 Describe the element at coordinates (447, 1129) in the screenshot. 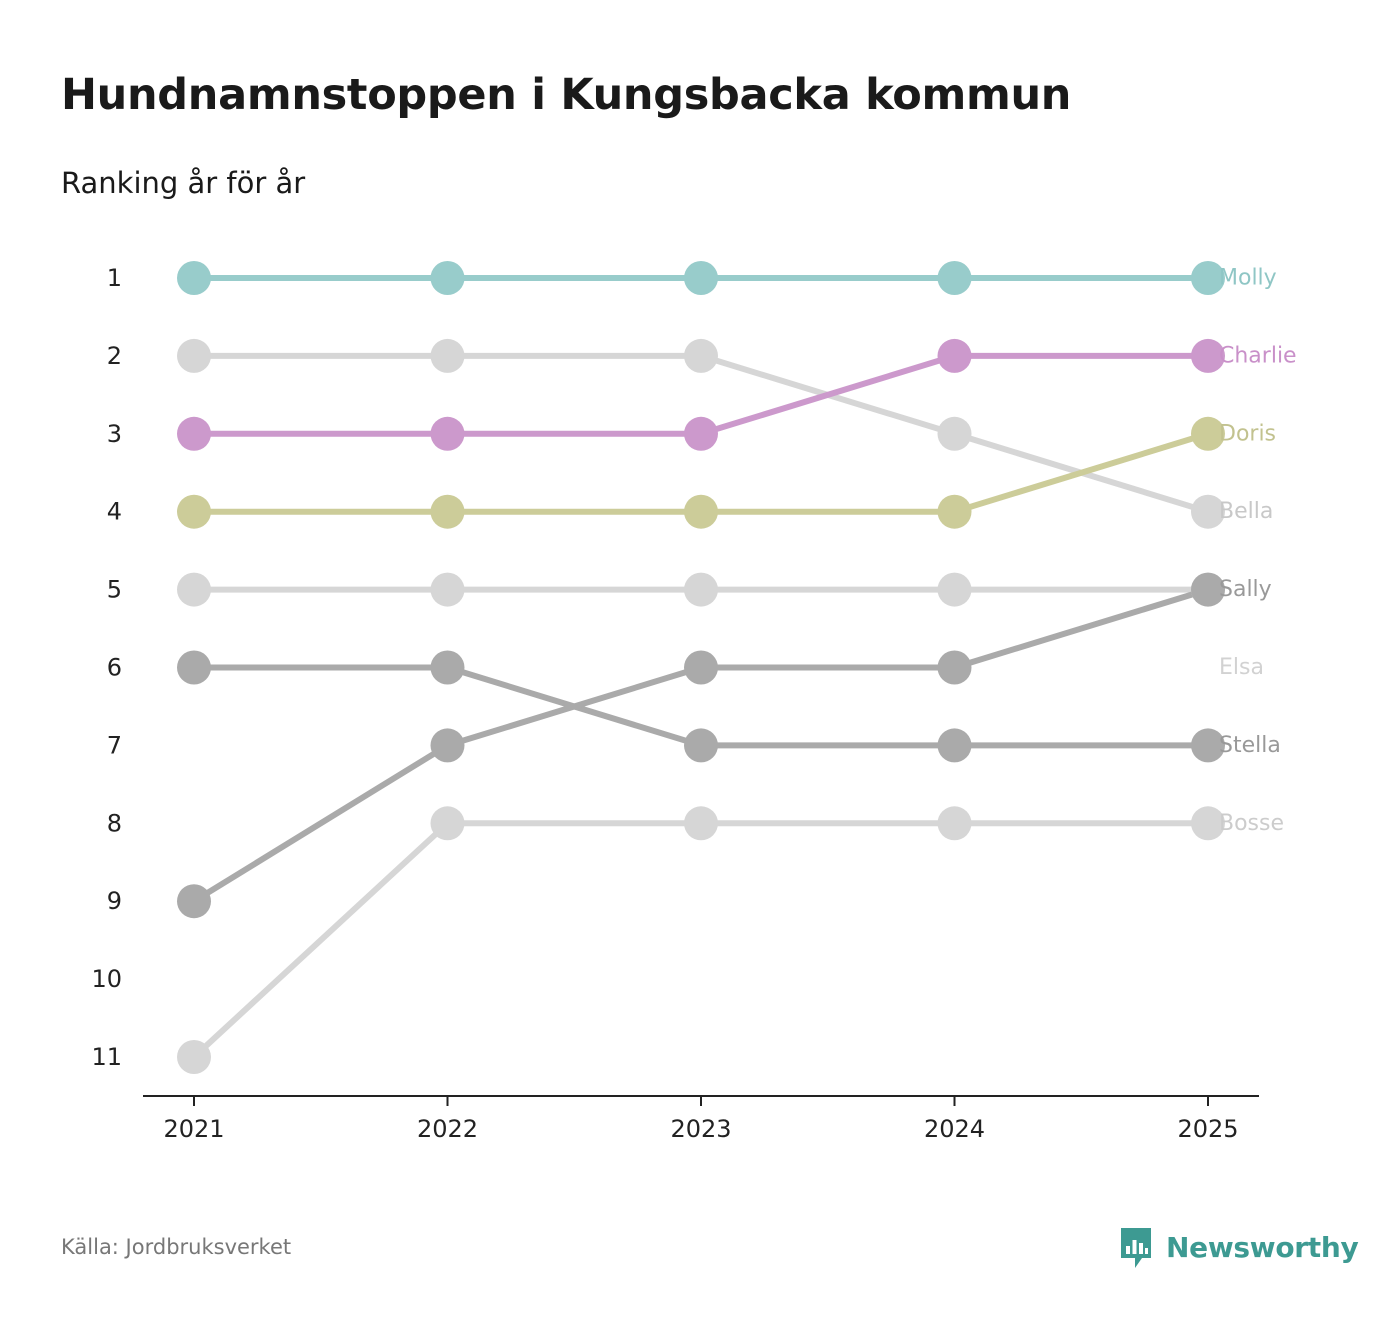

I see `x-tick-label-2022: 2022` at that location.